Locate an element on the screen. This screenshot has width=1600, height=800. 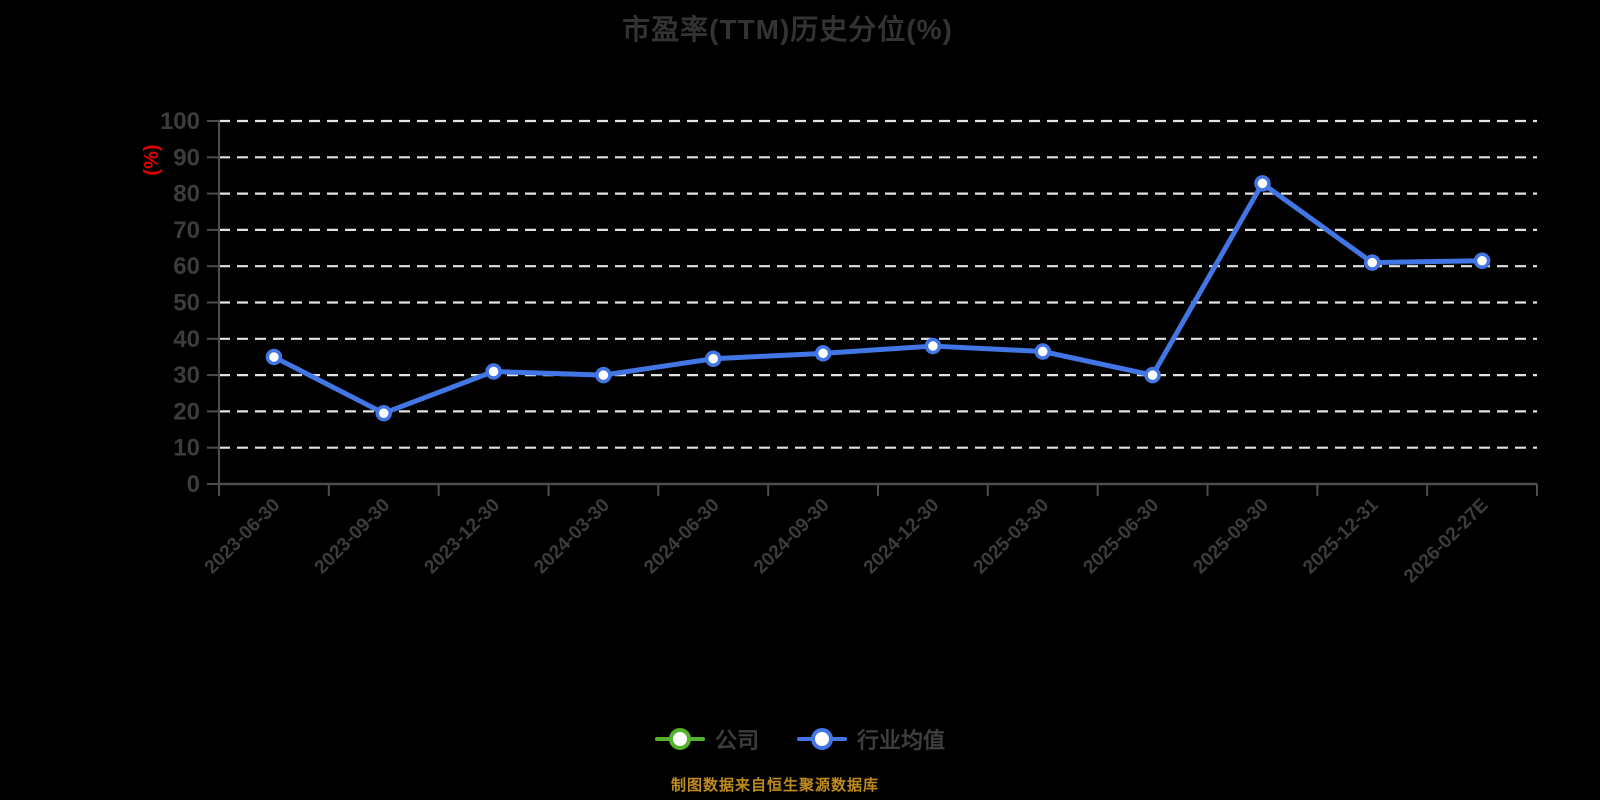
data-source-note: 制图数据来自恒生聚源数据库 is located at coordinates (774, 785).